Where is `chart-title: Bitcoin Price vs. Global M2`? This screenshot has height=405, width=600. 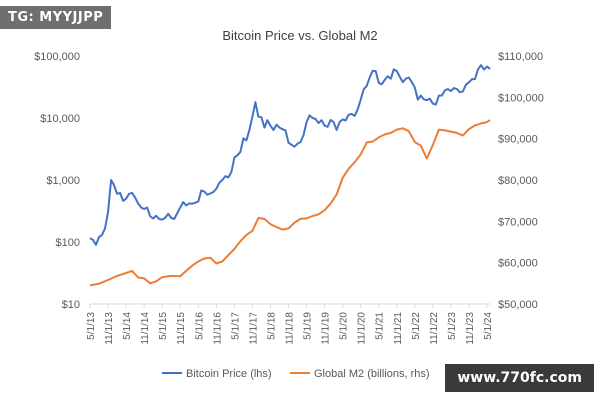 chart-title: Bitcoin Price vs. Global M2 is located at coordinates (299, 35).